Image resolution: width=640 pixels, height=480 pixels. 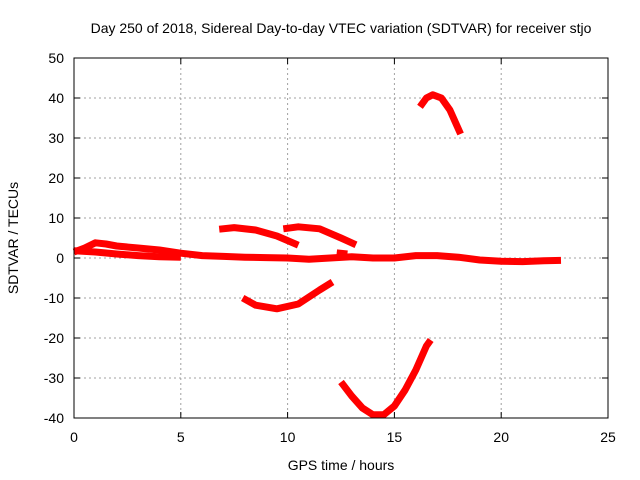 What do you see at coordinates (56, 98) in the screenshot?
I see `y-tick-label: 40` at bounding box center [56, 98].